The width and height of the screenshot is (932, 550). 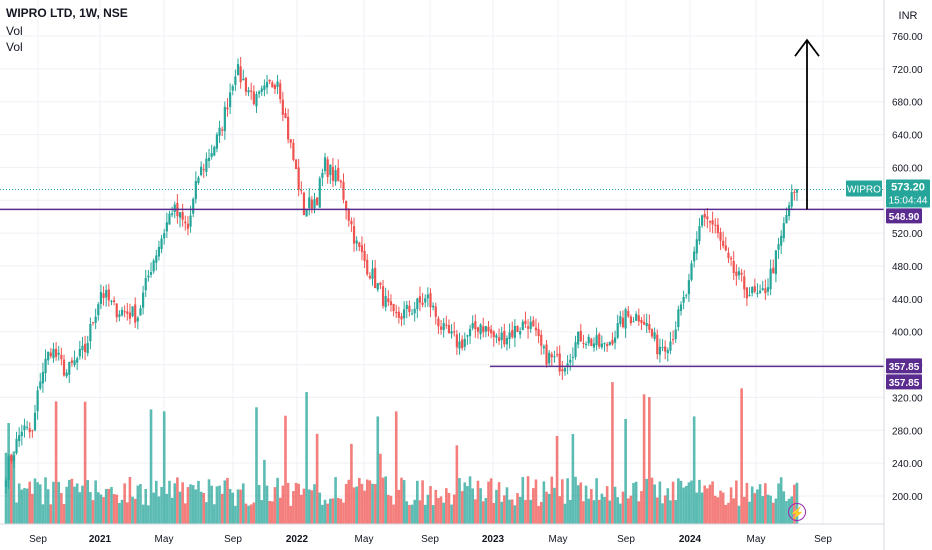 I want to click on x-tick-label: 2023, so click(x=493, y=539).